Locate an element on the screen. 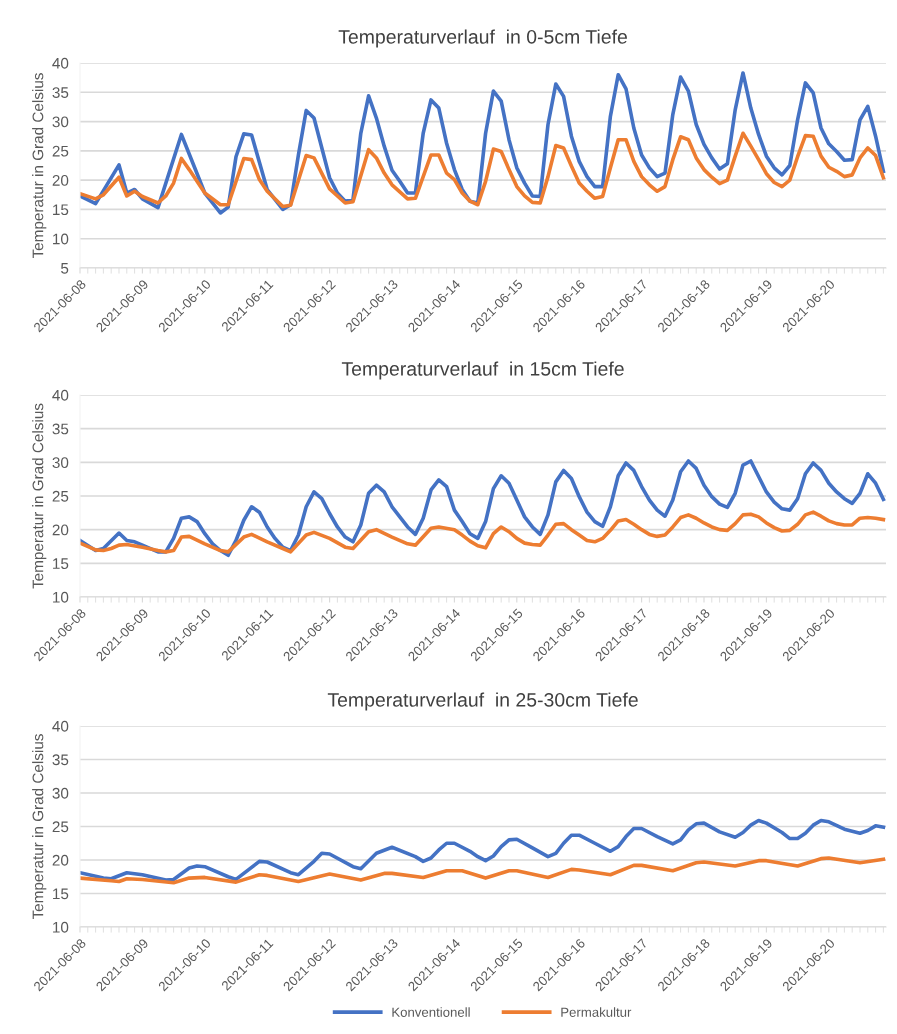  chart-title: Temperaturverlauf in 0-5cm Tiefe is located at coordinates (482, 38).